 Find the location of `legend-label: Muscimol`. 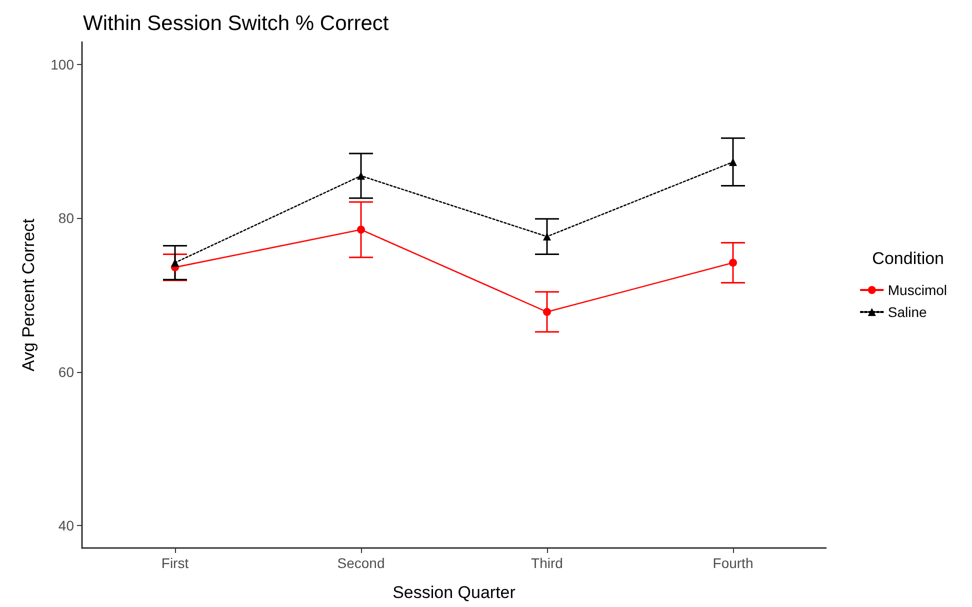

legend-label: Muscimol is located at coordinates (918, 290).